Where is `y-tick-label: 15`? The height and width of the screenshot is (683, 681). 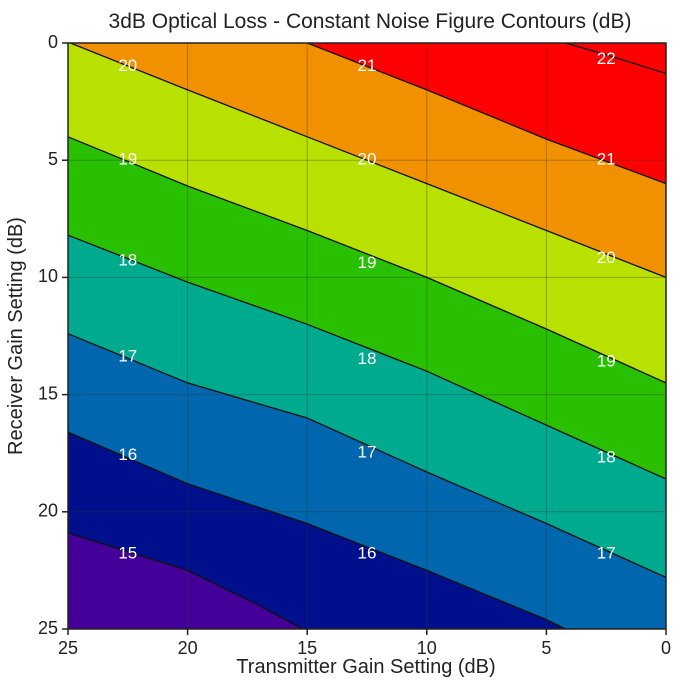
y-tick-label: 15 is located at coordinates (48, 393).